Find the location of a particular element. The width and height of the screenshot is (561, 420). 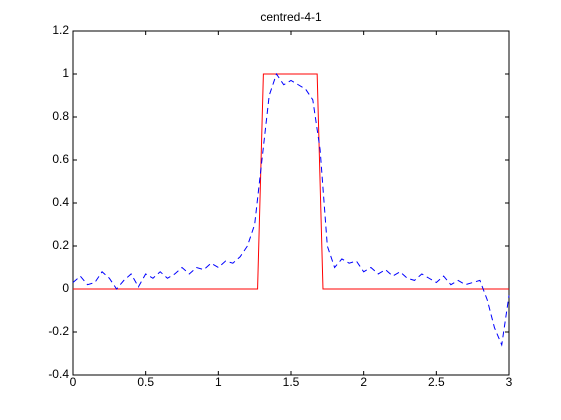

y-tick-label: 0.6 is located at coordinates (60, 159).